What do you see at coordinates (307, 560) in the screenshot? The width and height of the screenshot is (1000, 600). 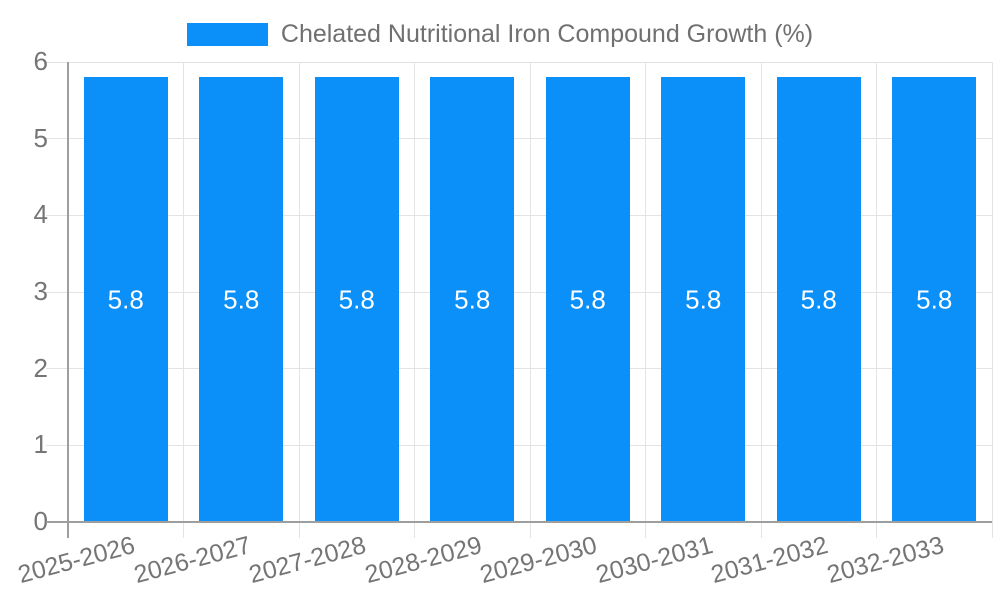 I see `x-tick-label: 2027-2028` at bounding box center [307, 560].